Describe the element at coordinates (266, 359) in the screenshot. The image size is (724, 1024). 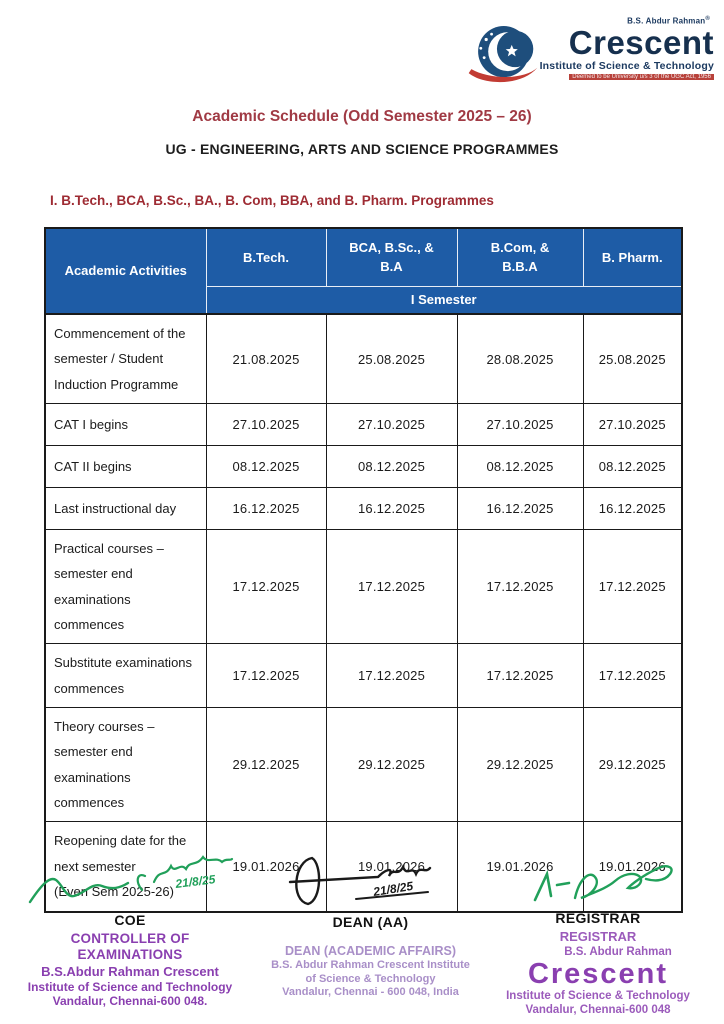
I see `date-cell: 21.08.2025` at that location.